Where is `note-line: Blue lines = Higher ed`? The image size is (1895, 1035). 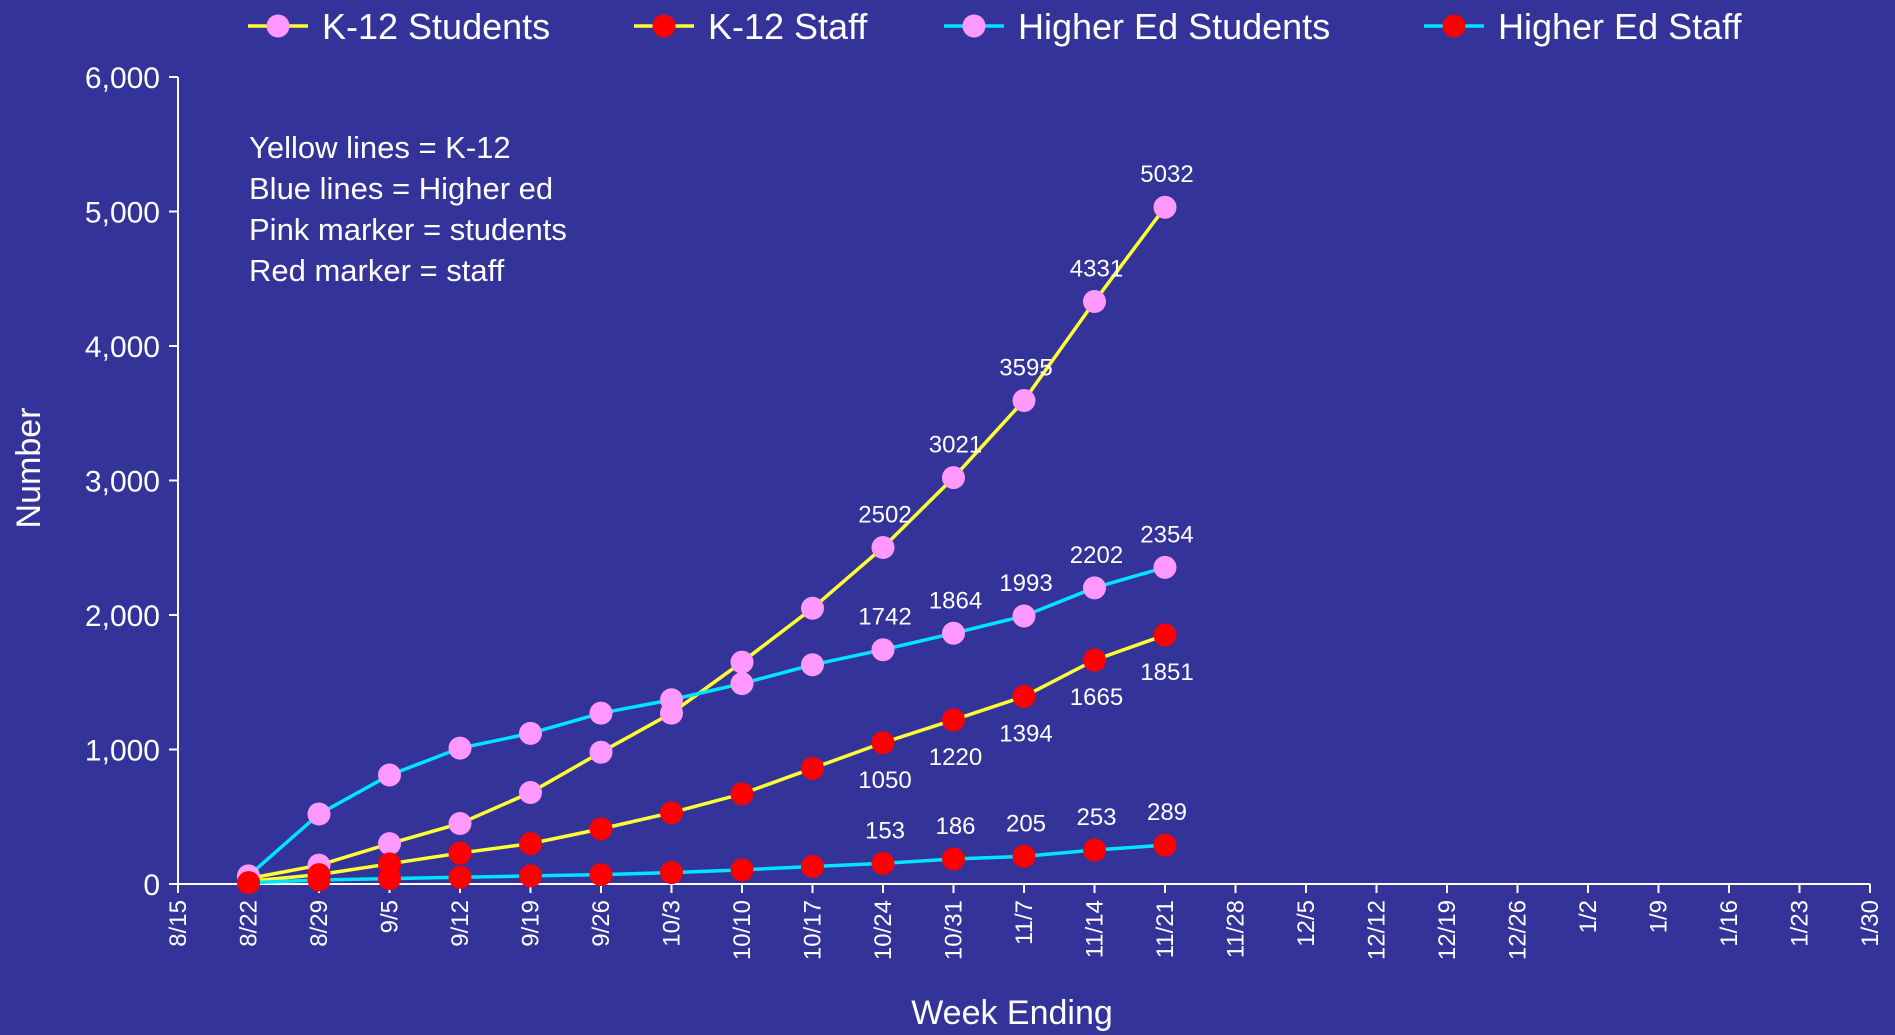 note-line: Blue lines = Higher ed is located at coordinates (401, 188).